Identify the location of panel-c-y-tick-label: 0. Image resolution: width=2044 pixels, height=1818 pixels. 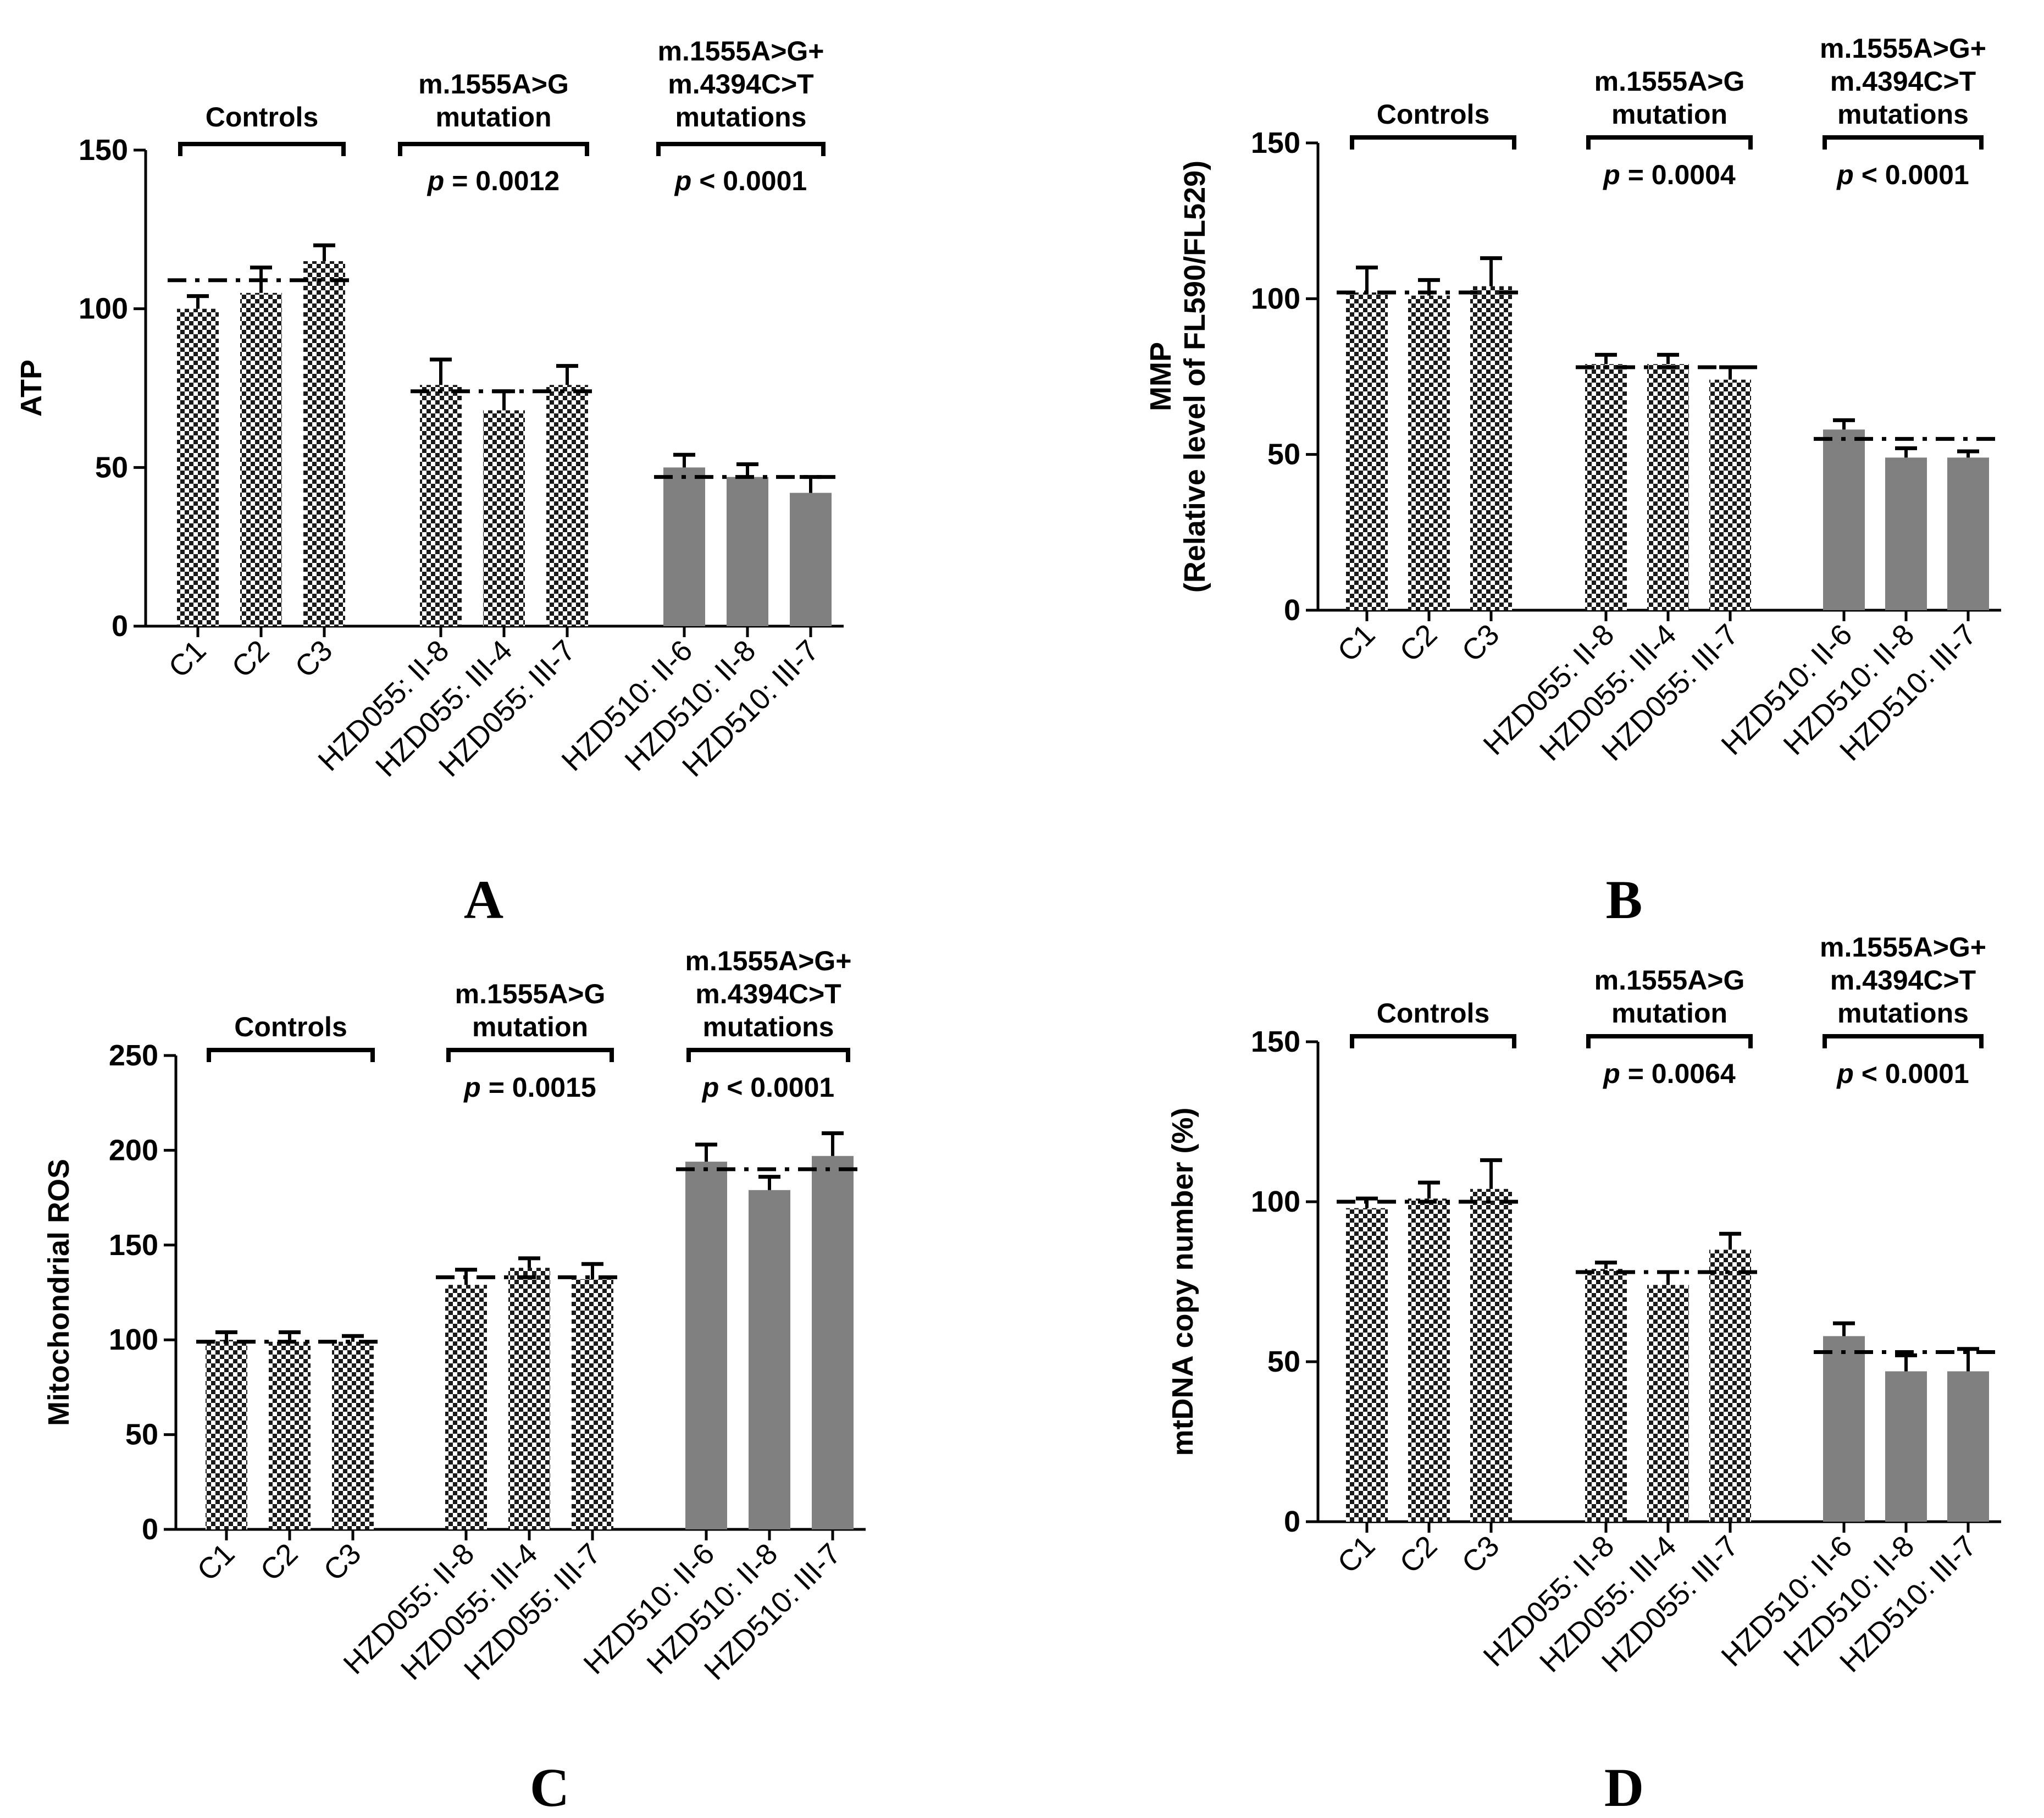
(150, 1529).